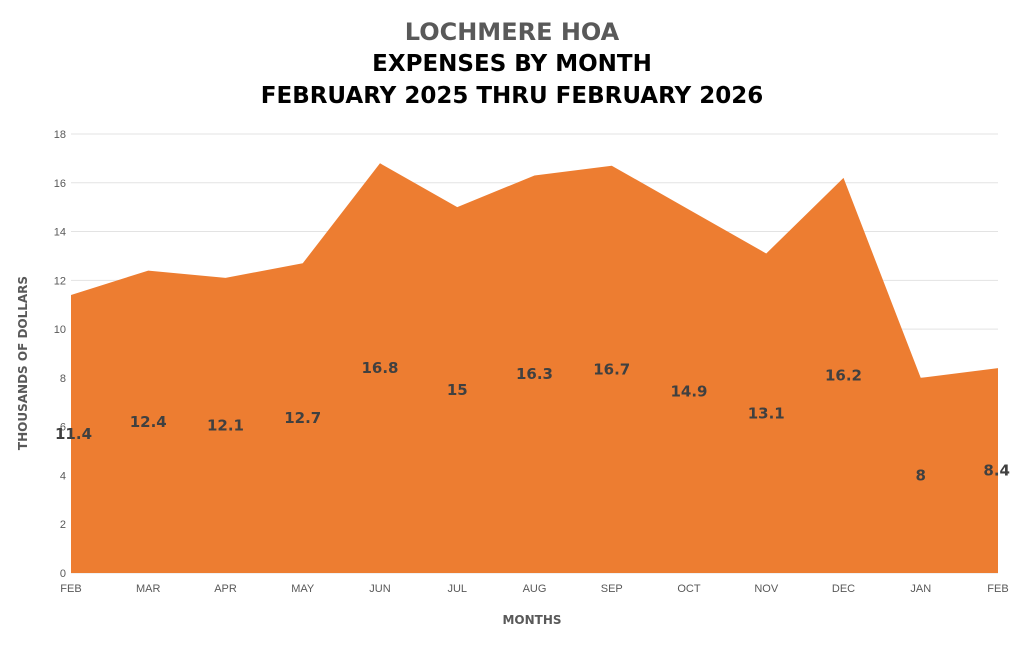 The height and width of the screenshot is (646, 1024). I want to click on chart-title: LOCHMERE HOA, so click(512, 32).